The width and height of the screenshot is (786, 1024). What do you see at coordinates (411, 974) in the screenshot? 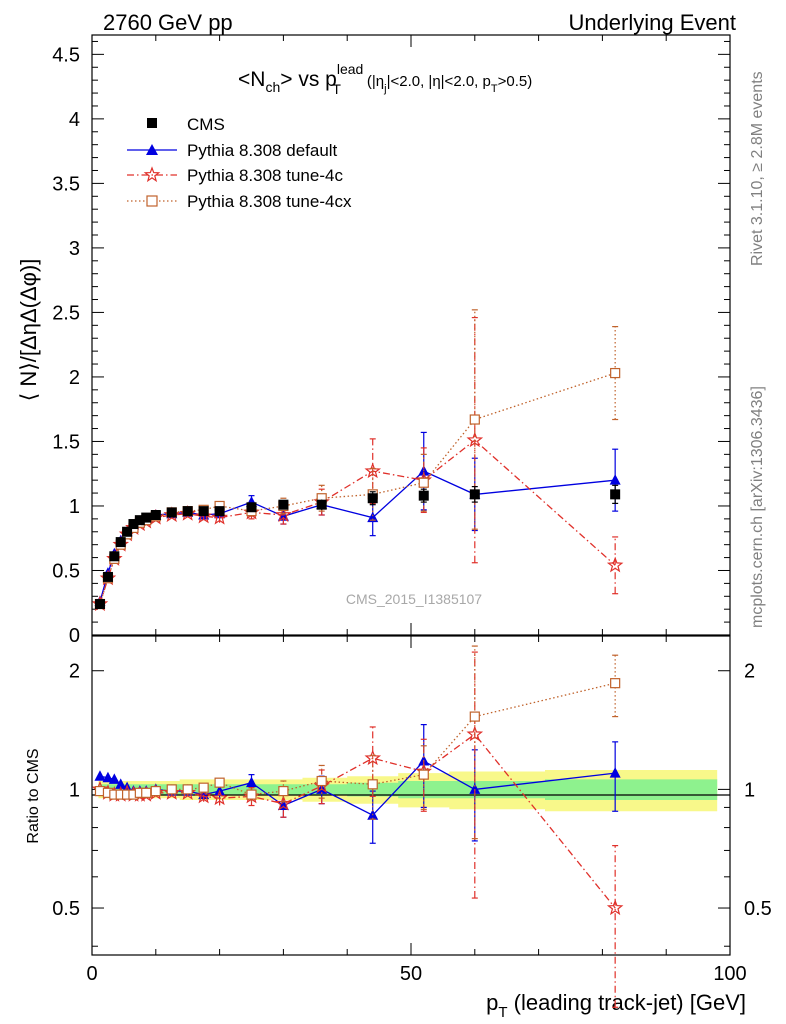
I see `x-tick-label: 50` at bounding box center [411, 974].